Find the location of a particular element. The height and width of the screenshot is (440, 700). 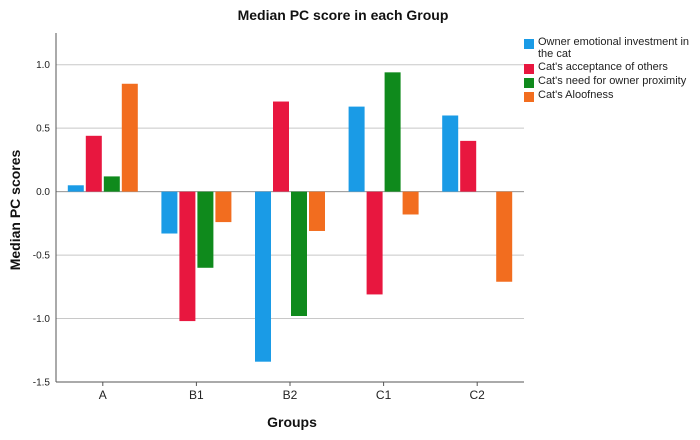

y-tick-label: 1.0 is located at coordinates (43, 65).